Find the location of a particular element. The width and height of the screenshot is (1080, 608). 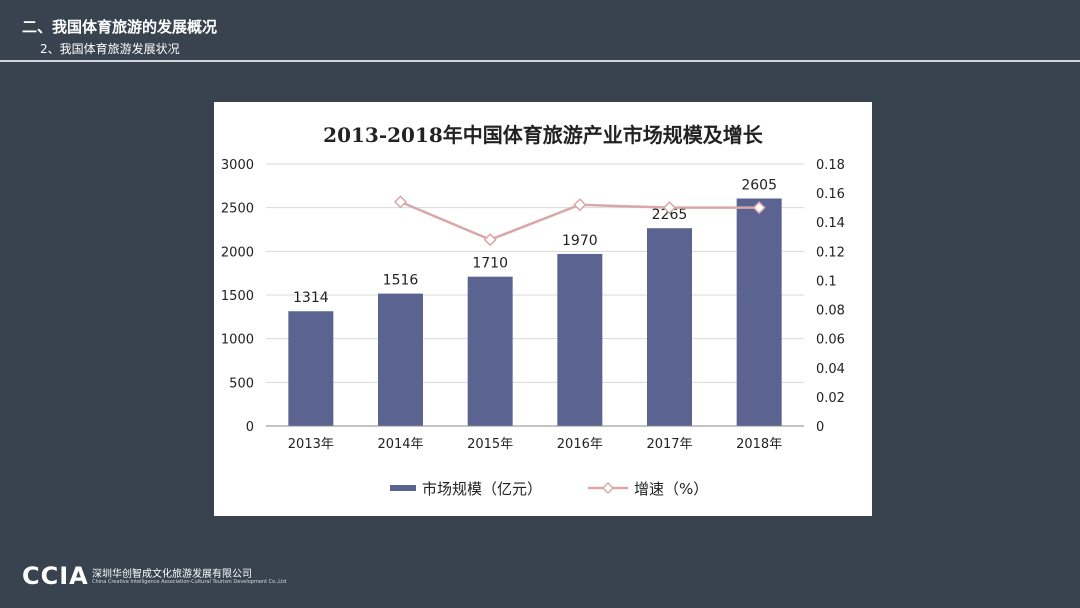

y-right-tick-label: 0.1 is located at coordinates (826, 281).